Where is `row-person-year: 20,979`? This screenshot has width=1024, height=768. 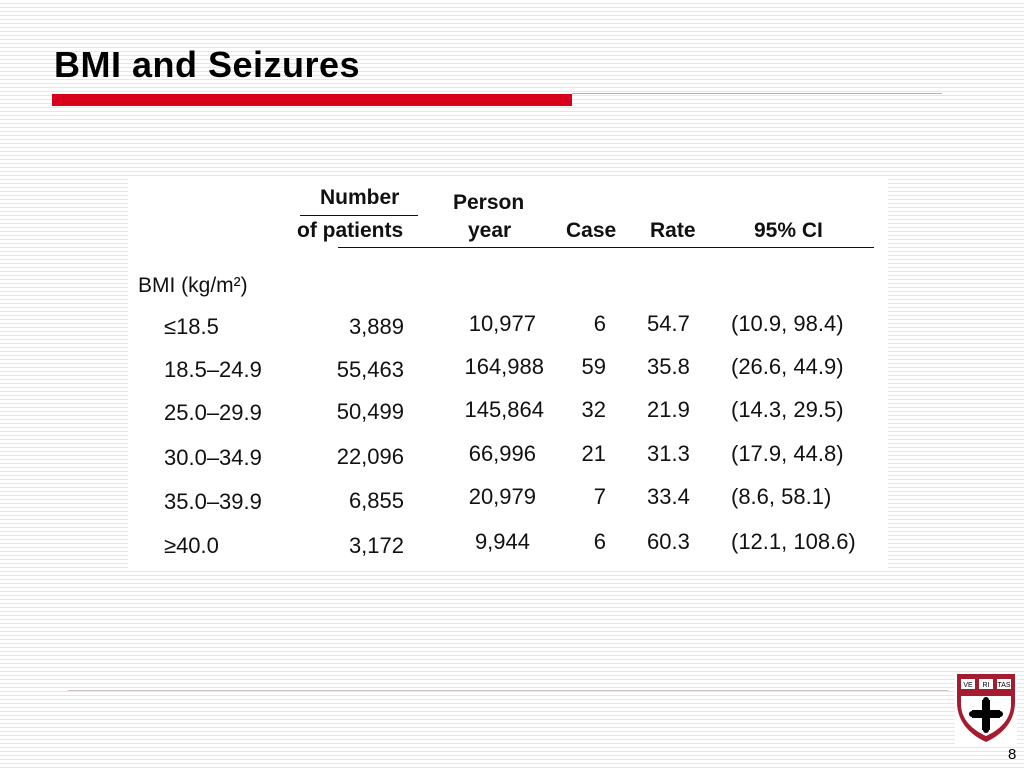 row-person-year: 20,979 is located at coordinates (502, 496).